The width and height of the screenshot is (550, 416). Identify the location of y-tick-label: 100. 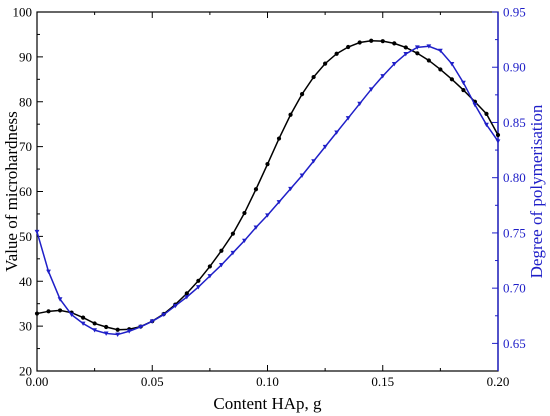
(23, 12).